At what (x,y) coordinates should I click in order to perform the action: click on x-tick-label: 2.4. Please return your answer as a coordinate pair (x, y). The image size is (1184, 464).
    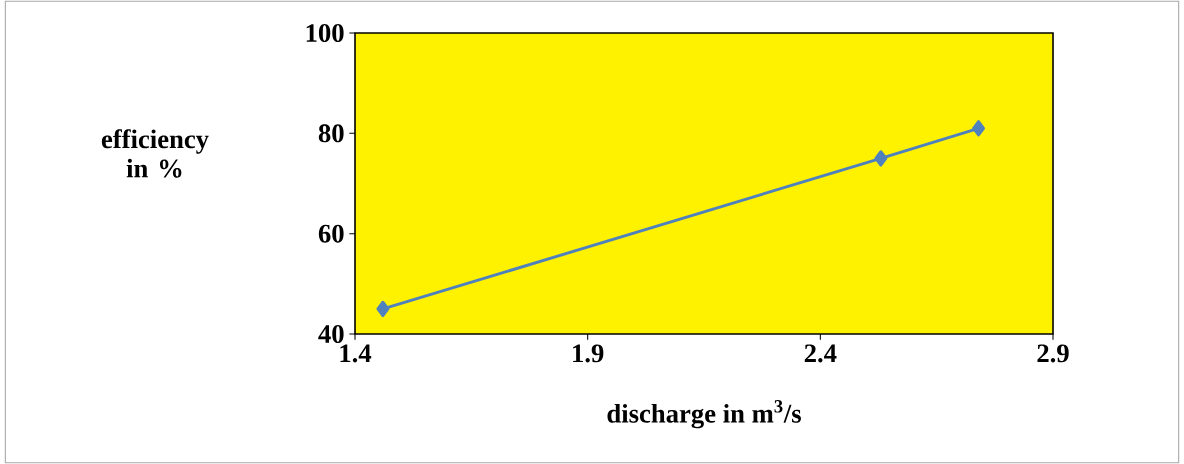
    Looking at the image, I should click on (820, 353).